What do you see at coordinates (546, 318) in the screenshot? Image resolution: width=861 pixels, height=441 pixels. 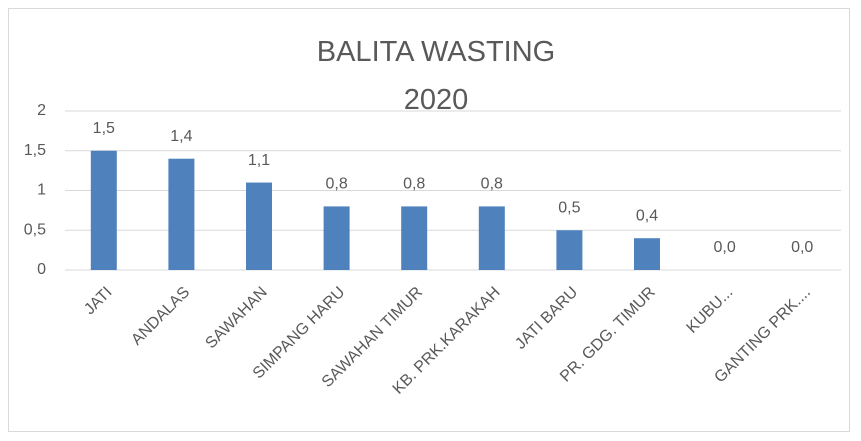 I see `x-tick-label: JATI BARU` at bounding box center [546, 318].